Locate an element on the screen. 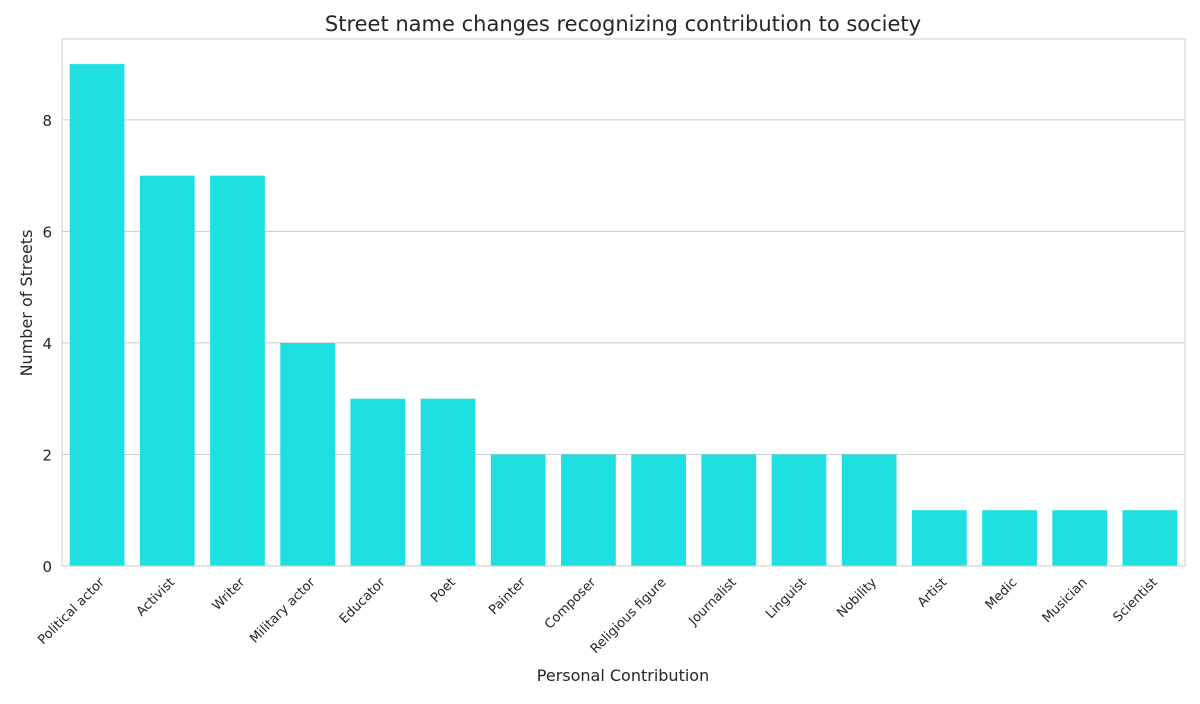  x-tick-label: Medic is located at coordinates (1002, 594).